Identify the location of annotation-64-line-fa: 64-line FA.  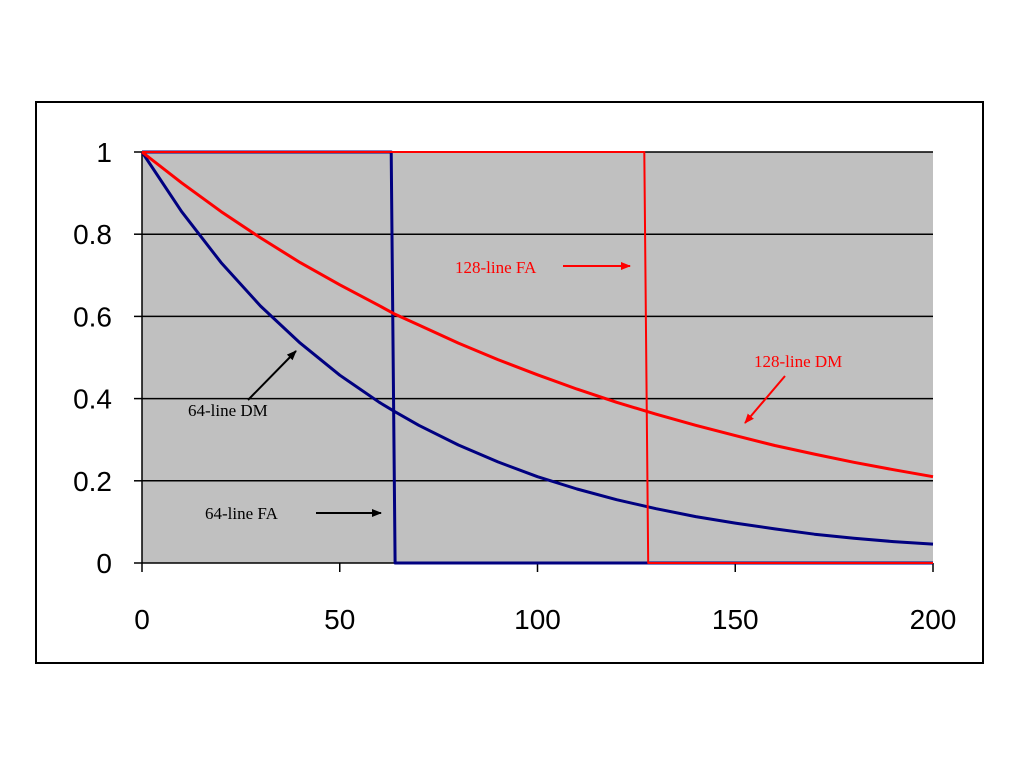
(242, 513).